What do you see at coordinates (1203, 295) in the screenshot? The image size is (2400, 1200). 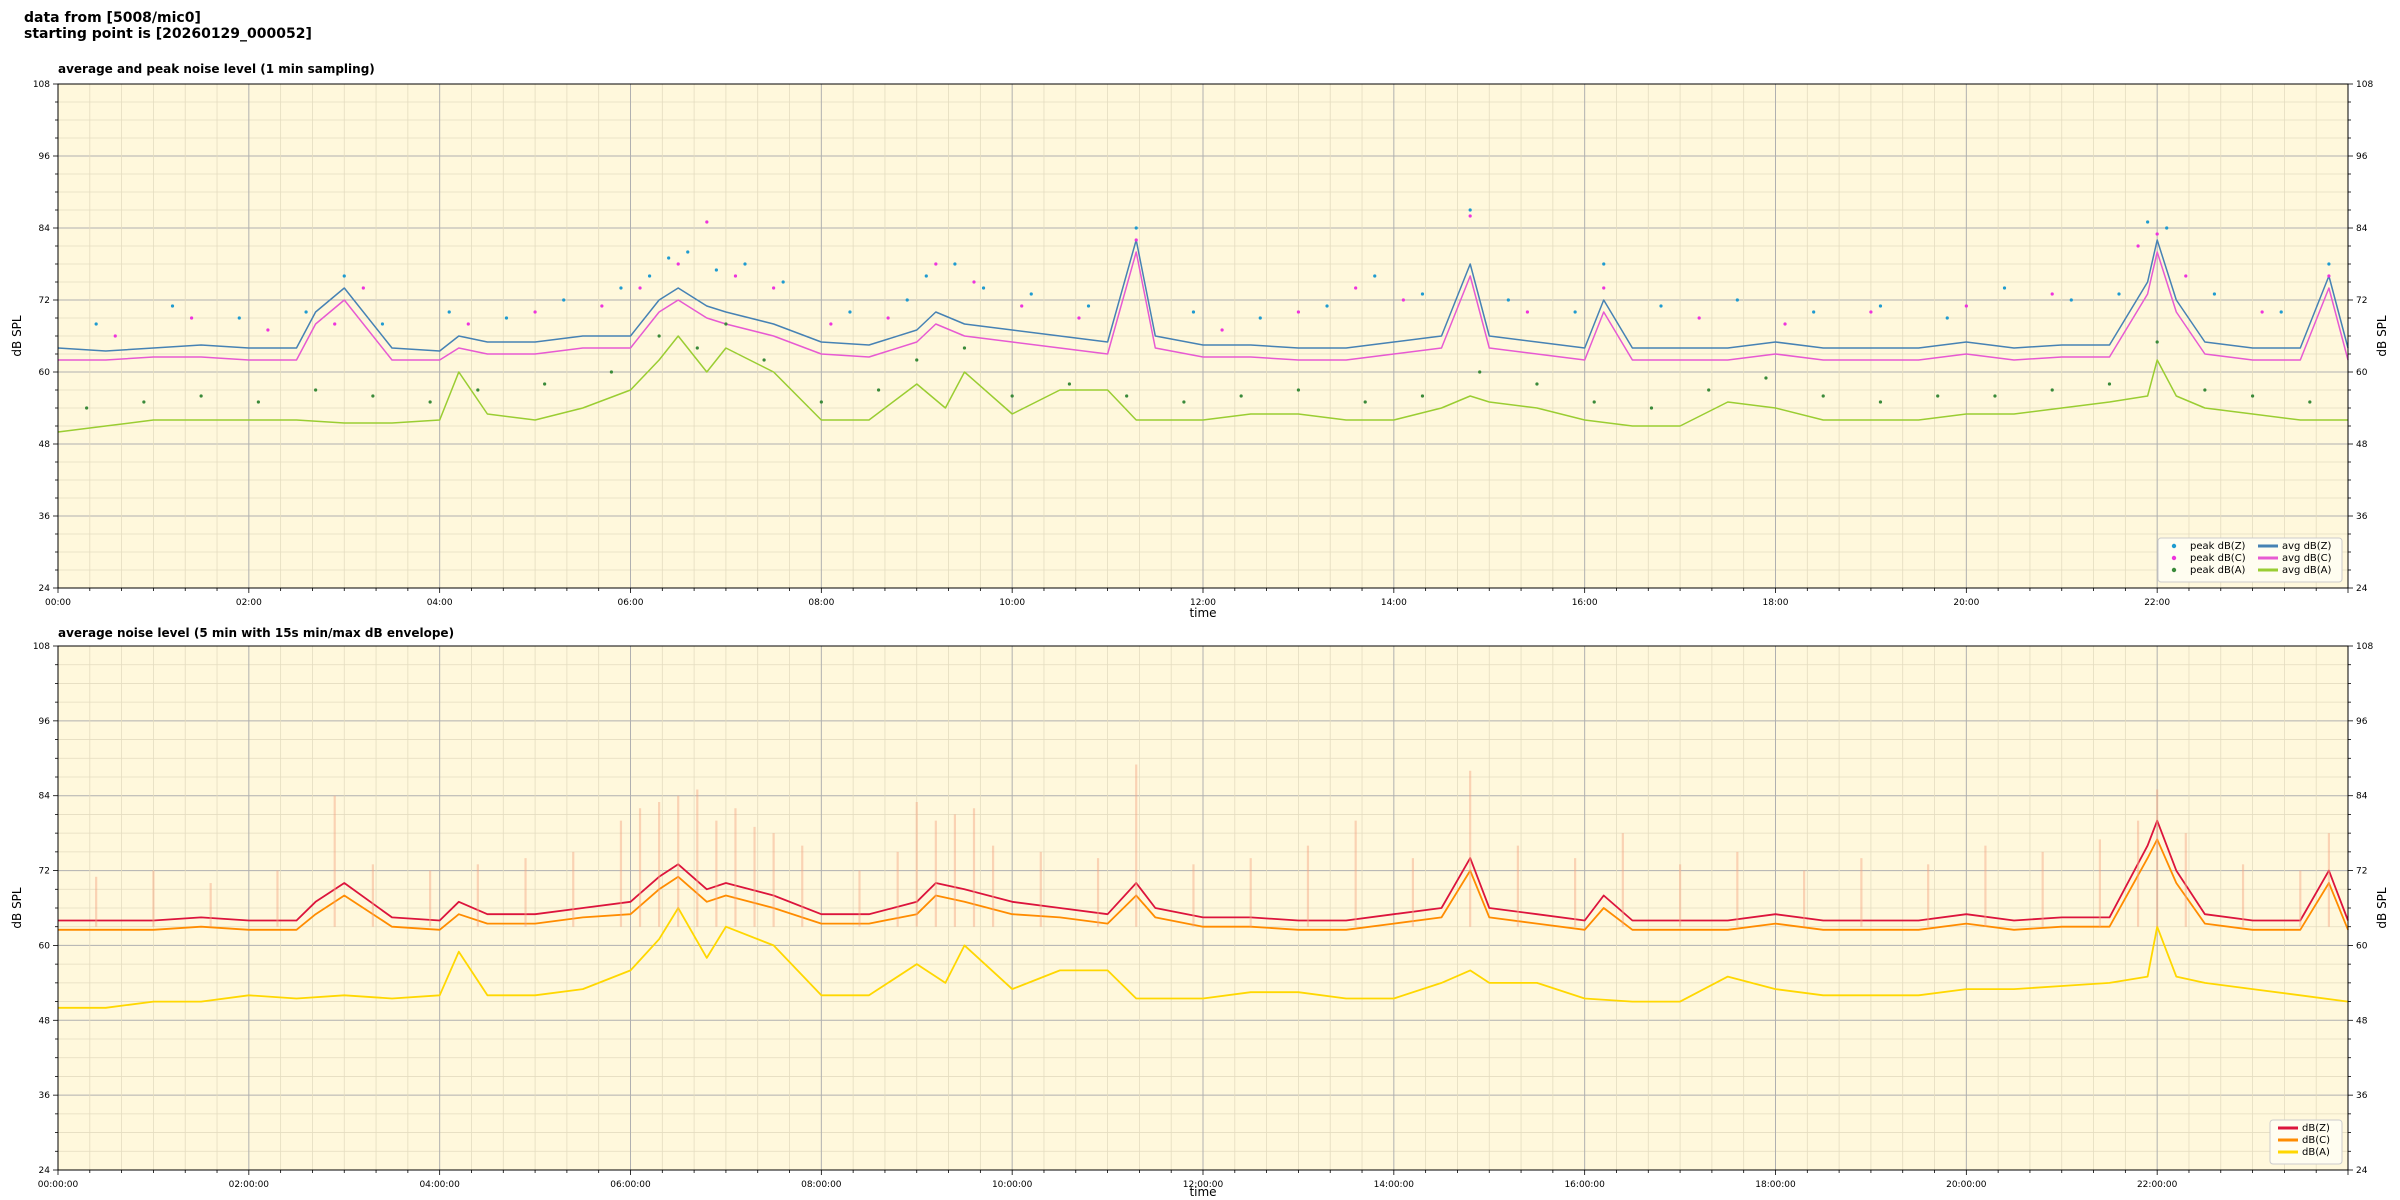 I see `series-avg-db-z-` at bounding box center [1203, 295].